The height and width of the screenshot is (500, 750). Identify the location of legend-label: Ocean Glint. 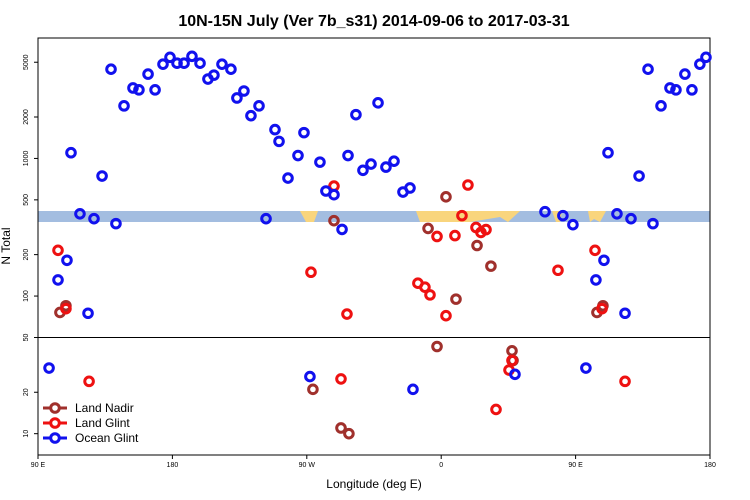
(107, 438).